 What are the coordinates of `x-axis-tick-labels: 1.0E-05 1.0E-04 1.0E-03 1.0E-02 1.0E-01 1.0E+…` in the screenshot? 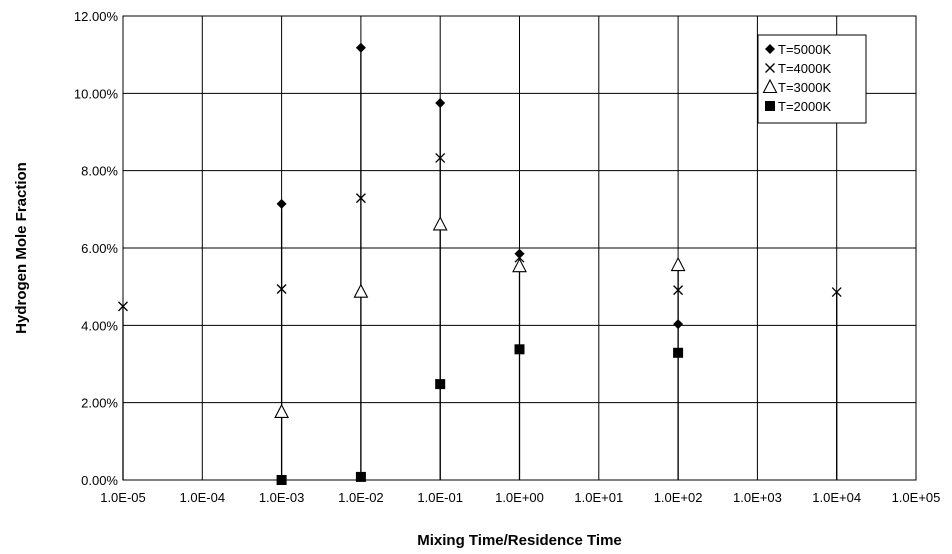 It's located at (520, 497).